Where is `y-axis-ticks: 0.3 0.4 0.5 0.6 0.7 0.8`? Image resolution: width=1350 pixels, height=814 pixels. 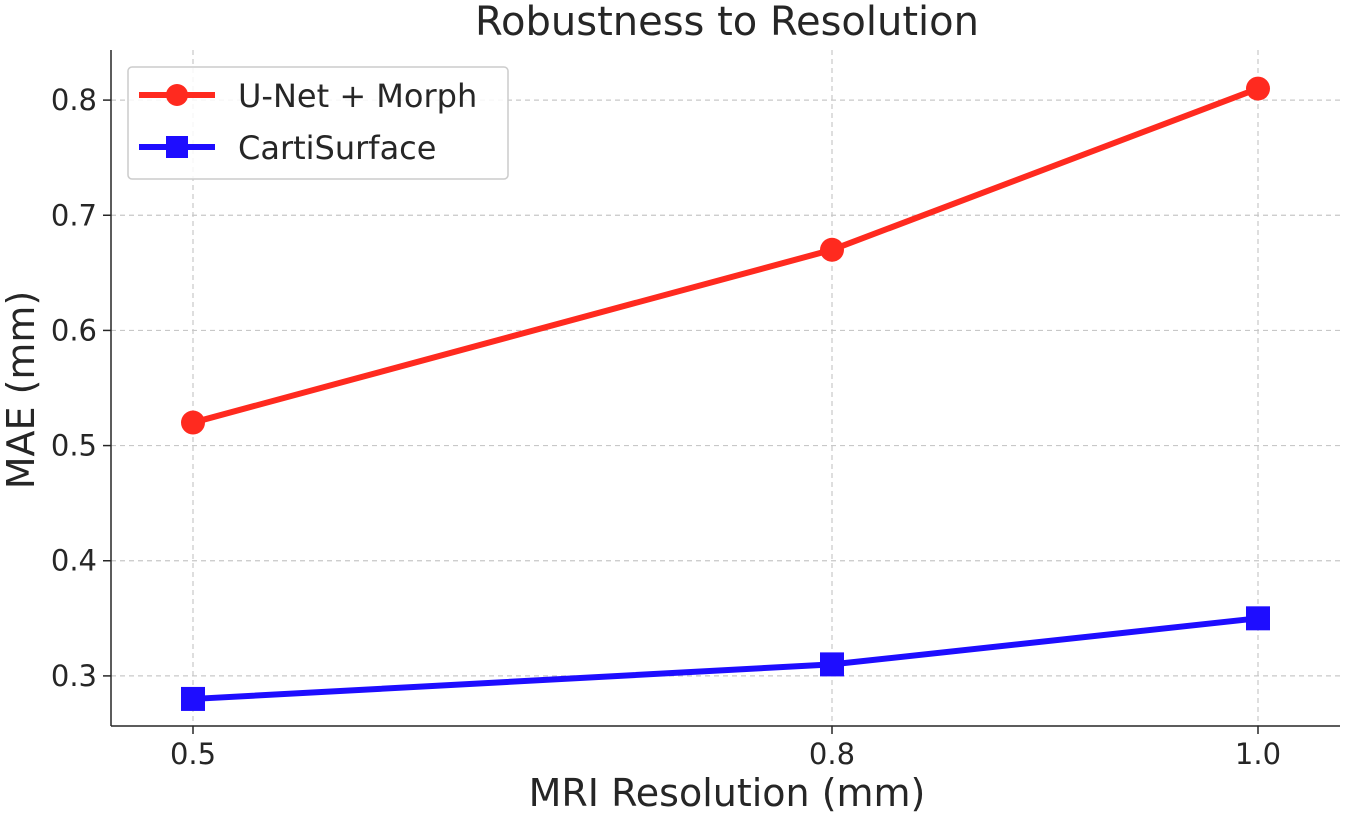 y-axis-ticks: 0.3 0.4 0.5 0.6 0.7 0.8 is located at coordinates (81, 388).